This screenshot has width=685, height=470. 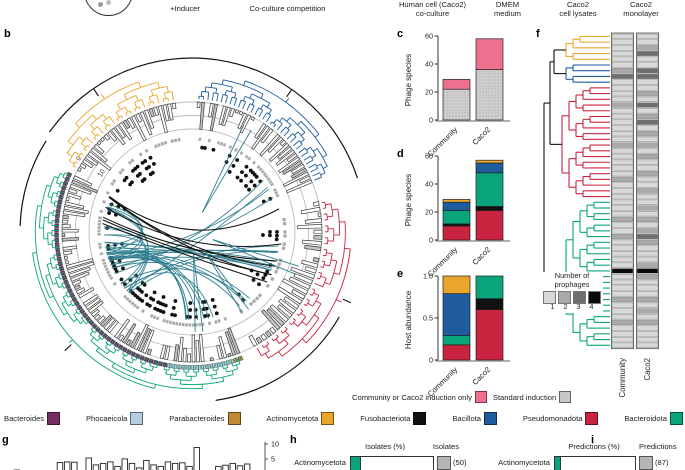 What do you see at coordinates (467, 418) in the screenshot?
I see `legend-label: Bacillota` at bounding box center [467, 418].